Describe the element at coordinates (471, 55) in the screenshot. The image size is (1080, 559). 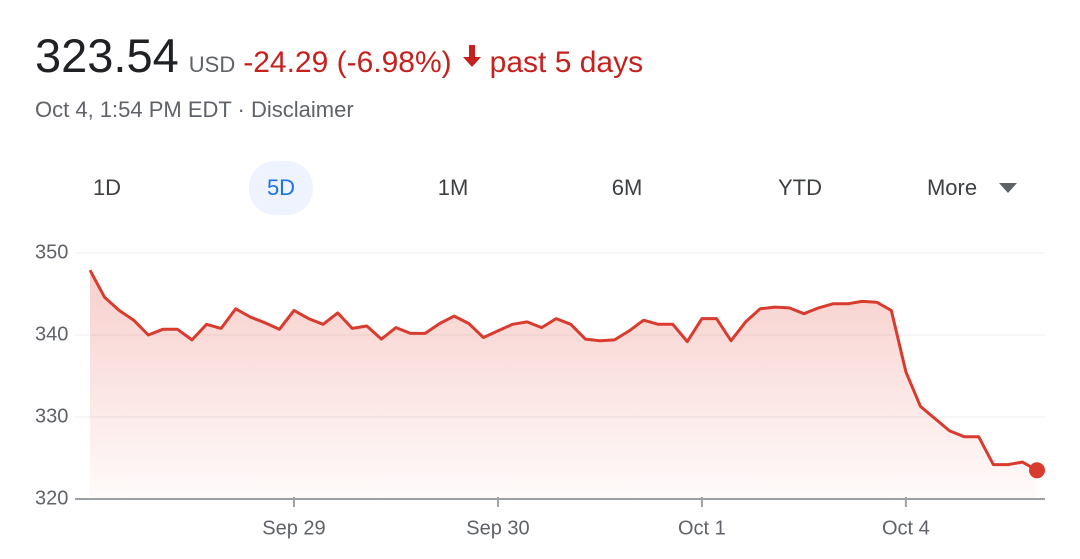
I see `down-arrow` at that location.